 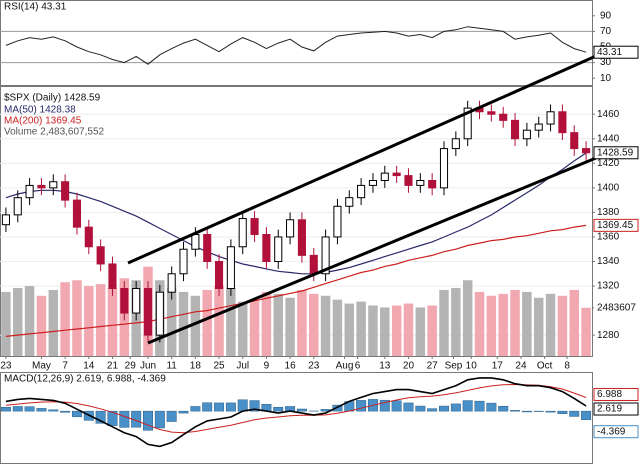 I want to click on rsi-tick-label: 70, so click(x=606, y=31).